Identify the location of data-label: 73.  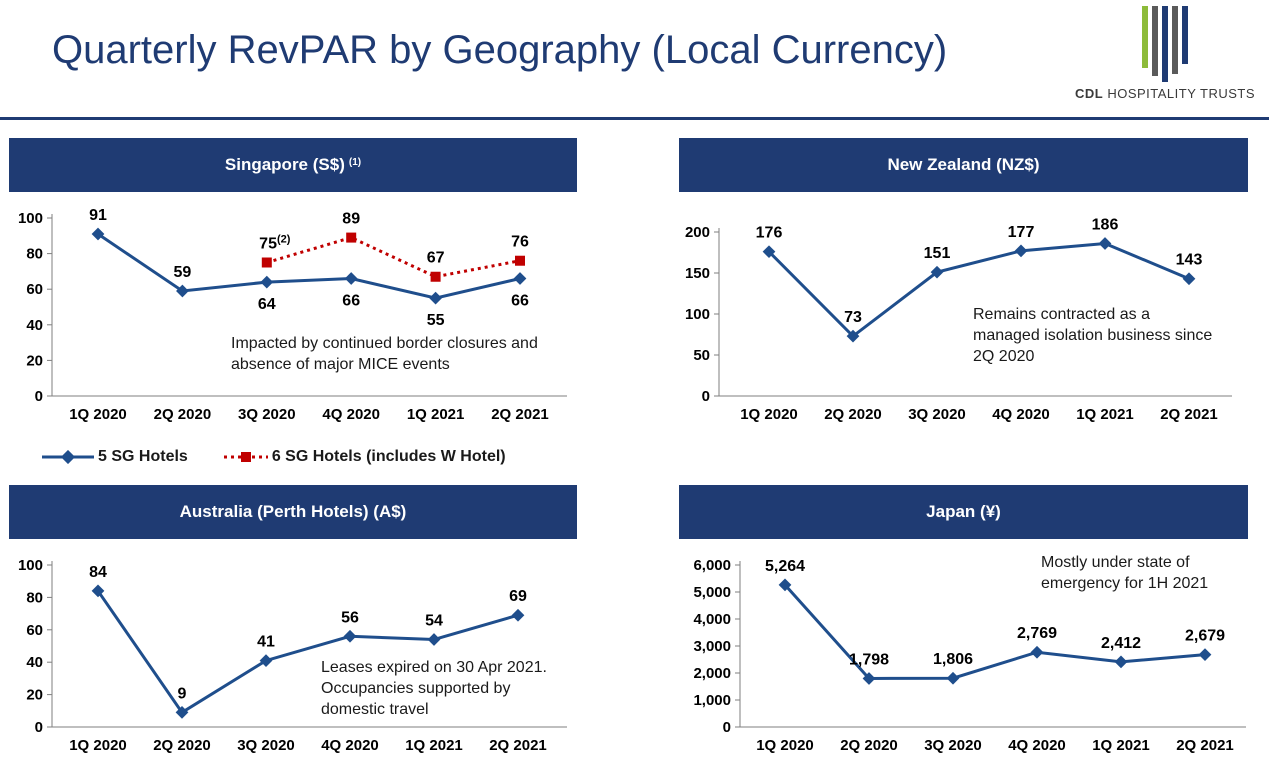
(853, 317).